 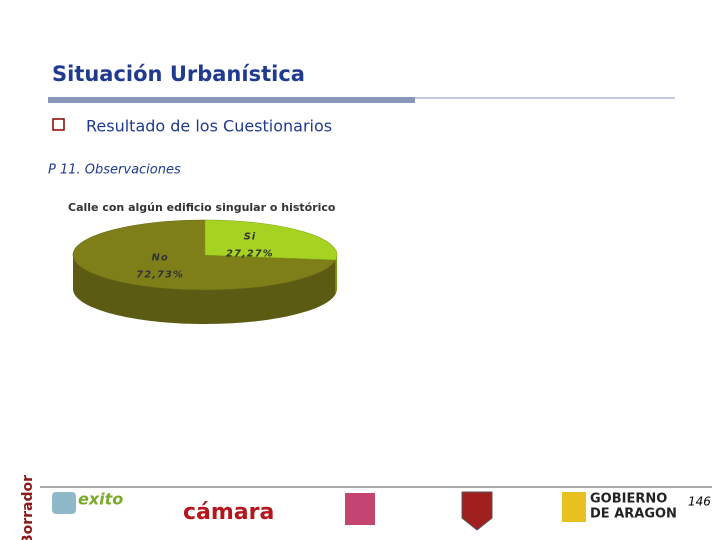 I want to click on logo-text: cámara, so click(x=228, y=512).